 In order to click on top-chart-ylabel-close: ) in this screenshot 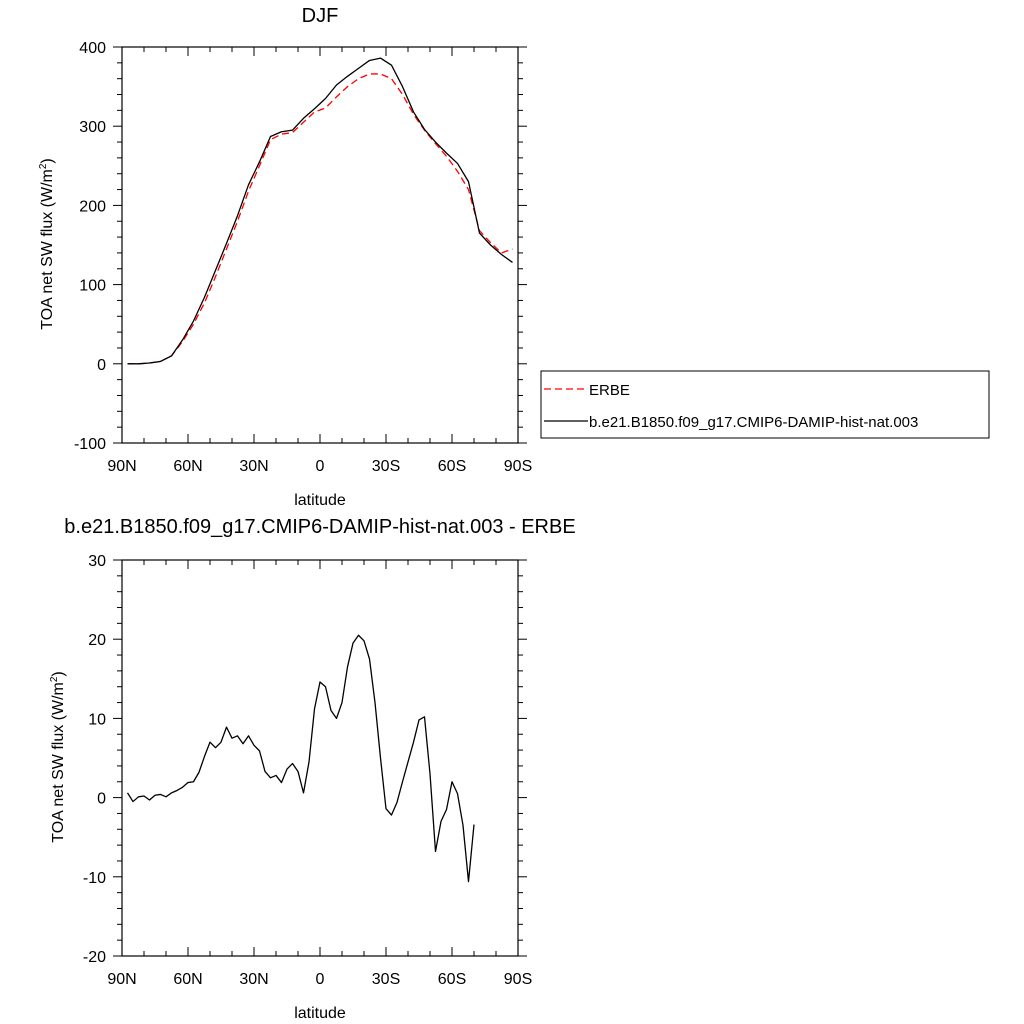, I will do `click(47, 160)`.